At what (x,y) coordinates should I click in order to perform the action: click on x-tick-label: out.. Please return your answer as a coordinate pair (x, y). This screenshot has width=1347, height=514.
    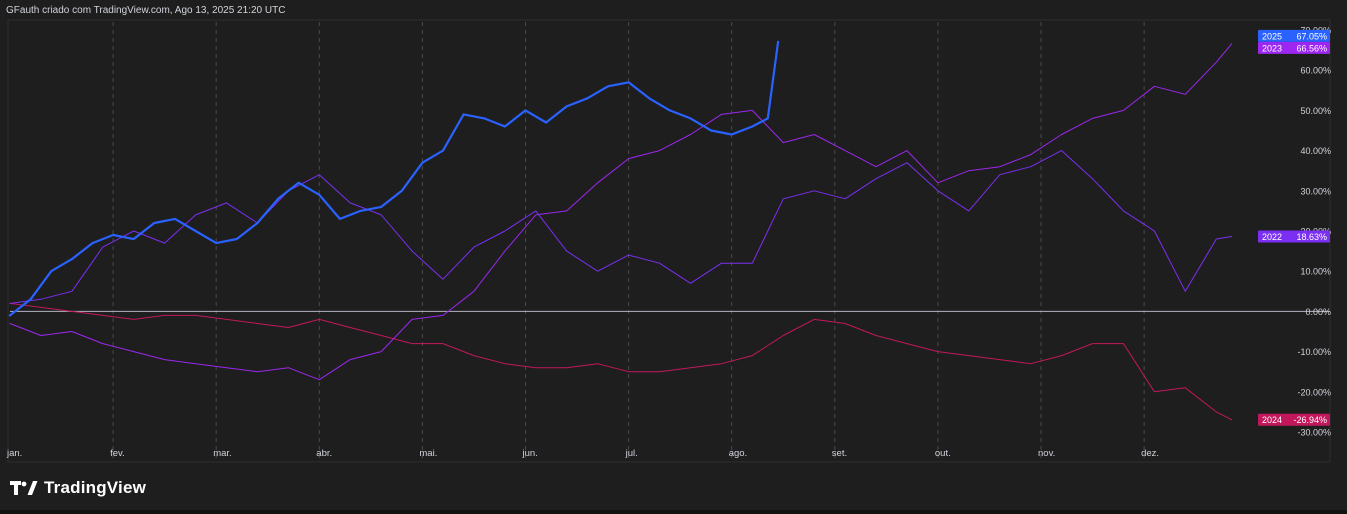
    Looking at the image, I should click on (943, 453).